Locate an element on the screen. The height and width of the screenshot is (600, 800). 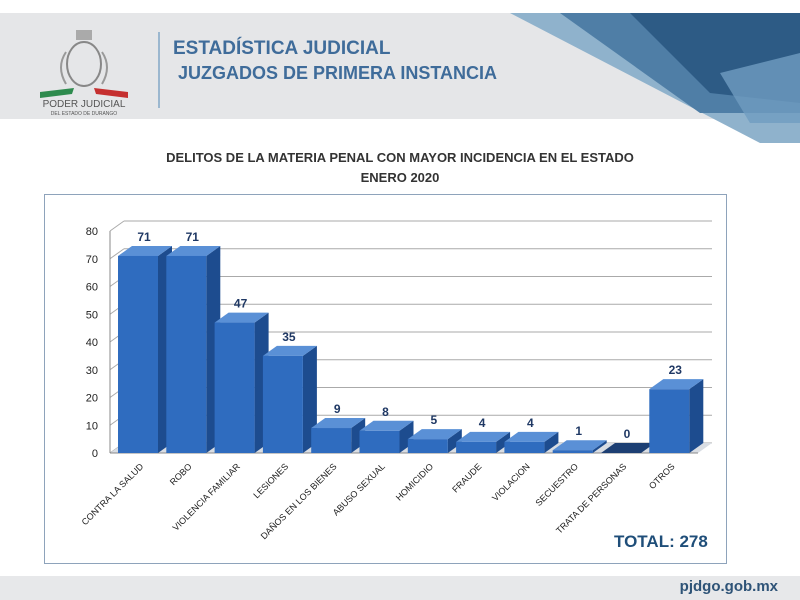
header-decoration is located at coordinates (655, 78).